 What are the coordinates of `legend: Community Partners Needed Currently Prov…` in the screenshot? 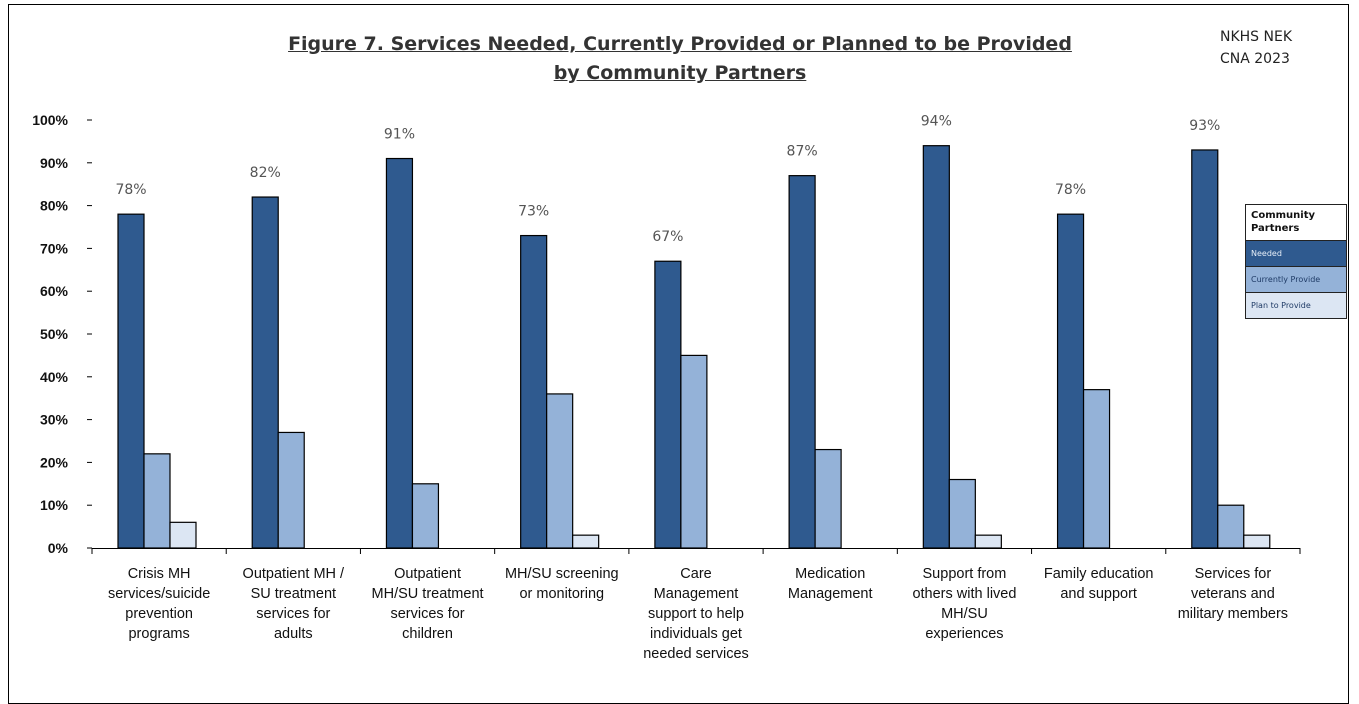 It's located at (1296, 261).